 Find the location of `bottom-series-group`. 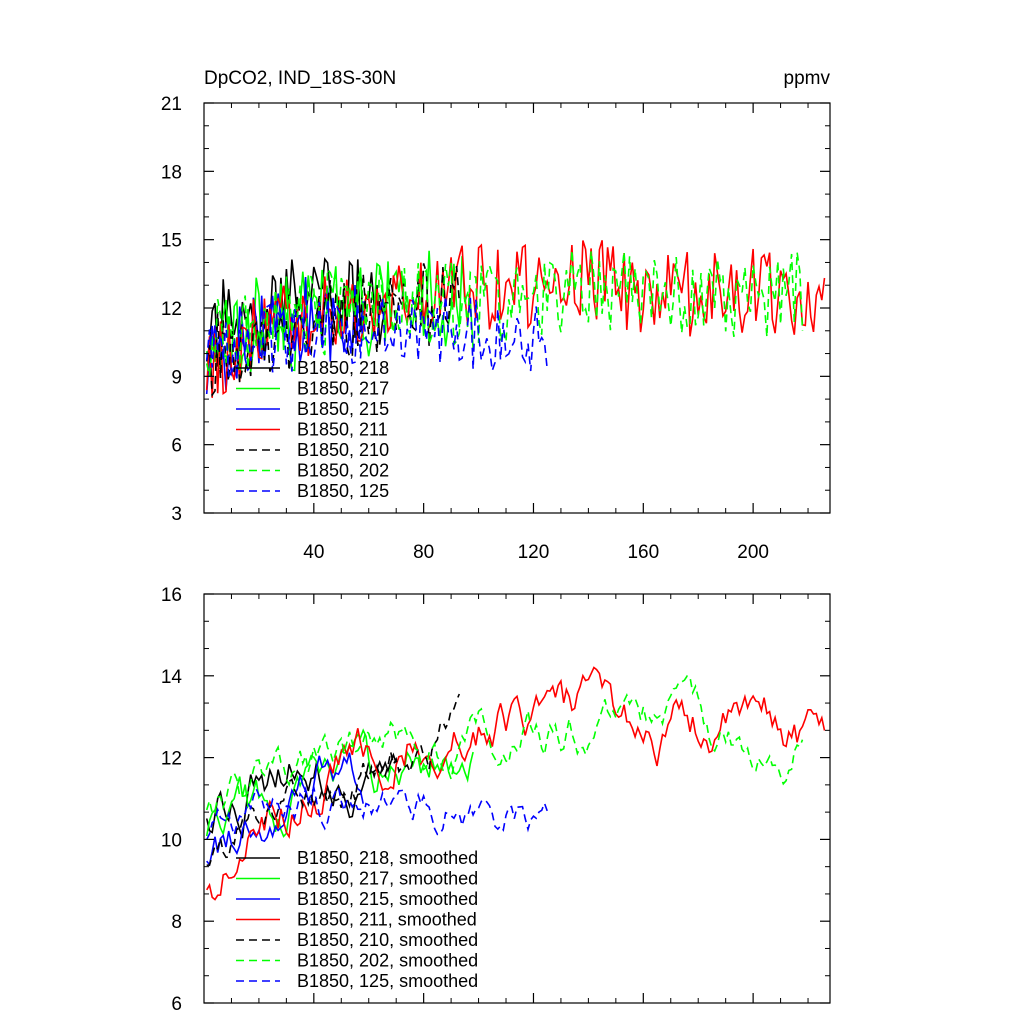

bottom-series-group is located at coordinates (515, 783).